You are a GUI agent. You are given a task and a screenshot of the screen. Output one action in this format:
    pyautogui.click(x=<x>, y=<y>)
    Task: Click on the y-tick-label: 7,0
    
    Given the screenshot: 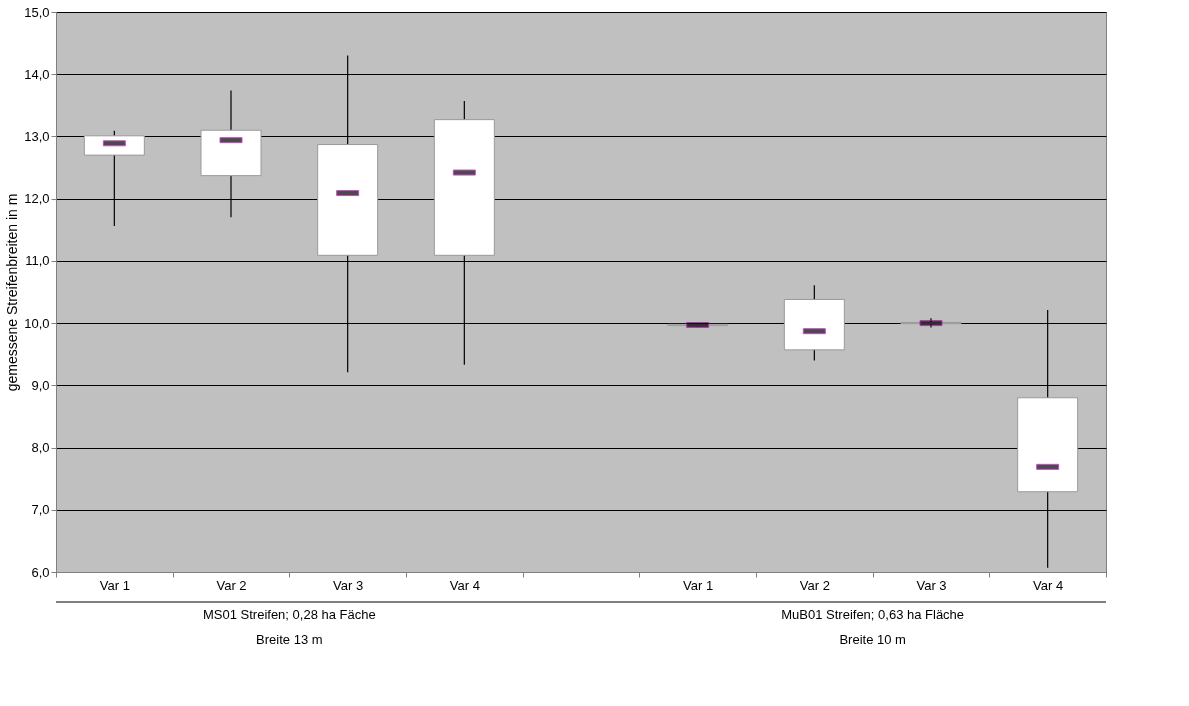 What is the action you would take?
    pyautogui.click(x=40, y=510)
    